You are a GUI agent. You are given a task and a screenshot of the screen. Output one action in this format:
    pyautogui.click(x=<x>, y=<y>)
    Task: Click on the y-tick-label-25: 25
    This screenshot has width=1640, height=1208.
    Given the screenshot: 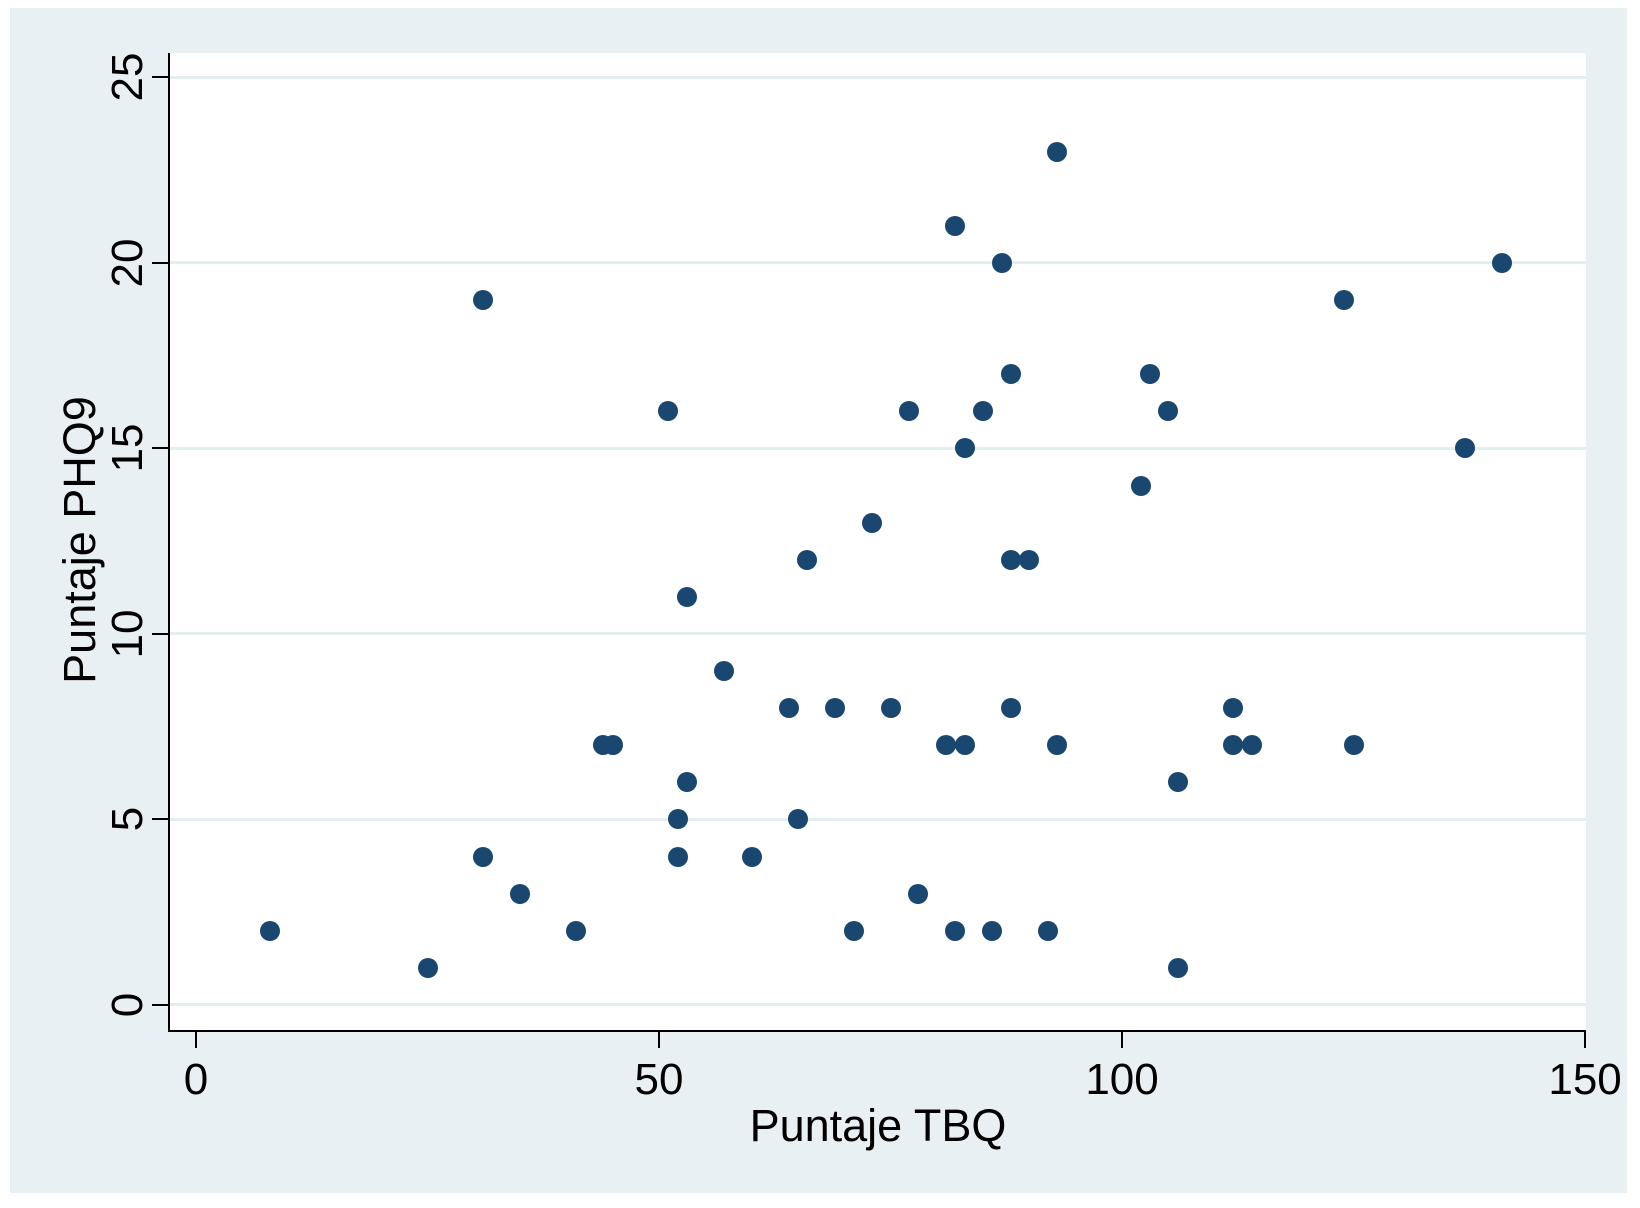 What is the action you would take?
    pyautogui.click(x=127, y=77)
    